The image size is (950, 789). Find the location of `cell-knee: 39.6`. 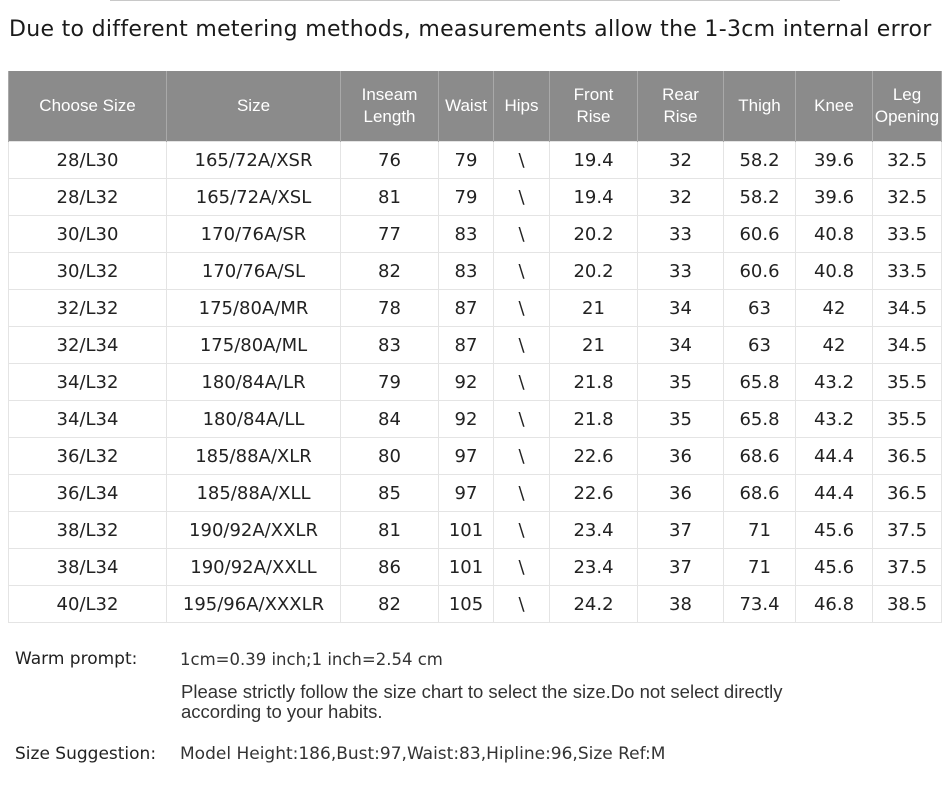

cell-knee: 39.6 is located at coordinates (834, 197).